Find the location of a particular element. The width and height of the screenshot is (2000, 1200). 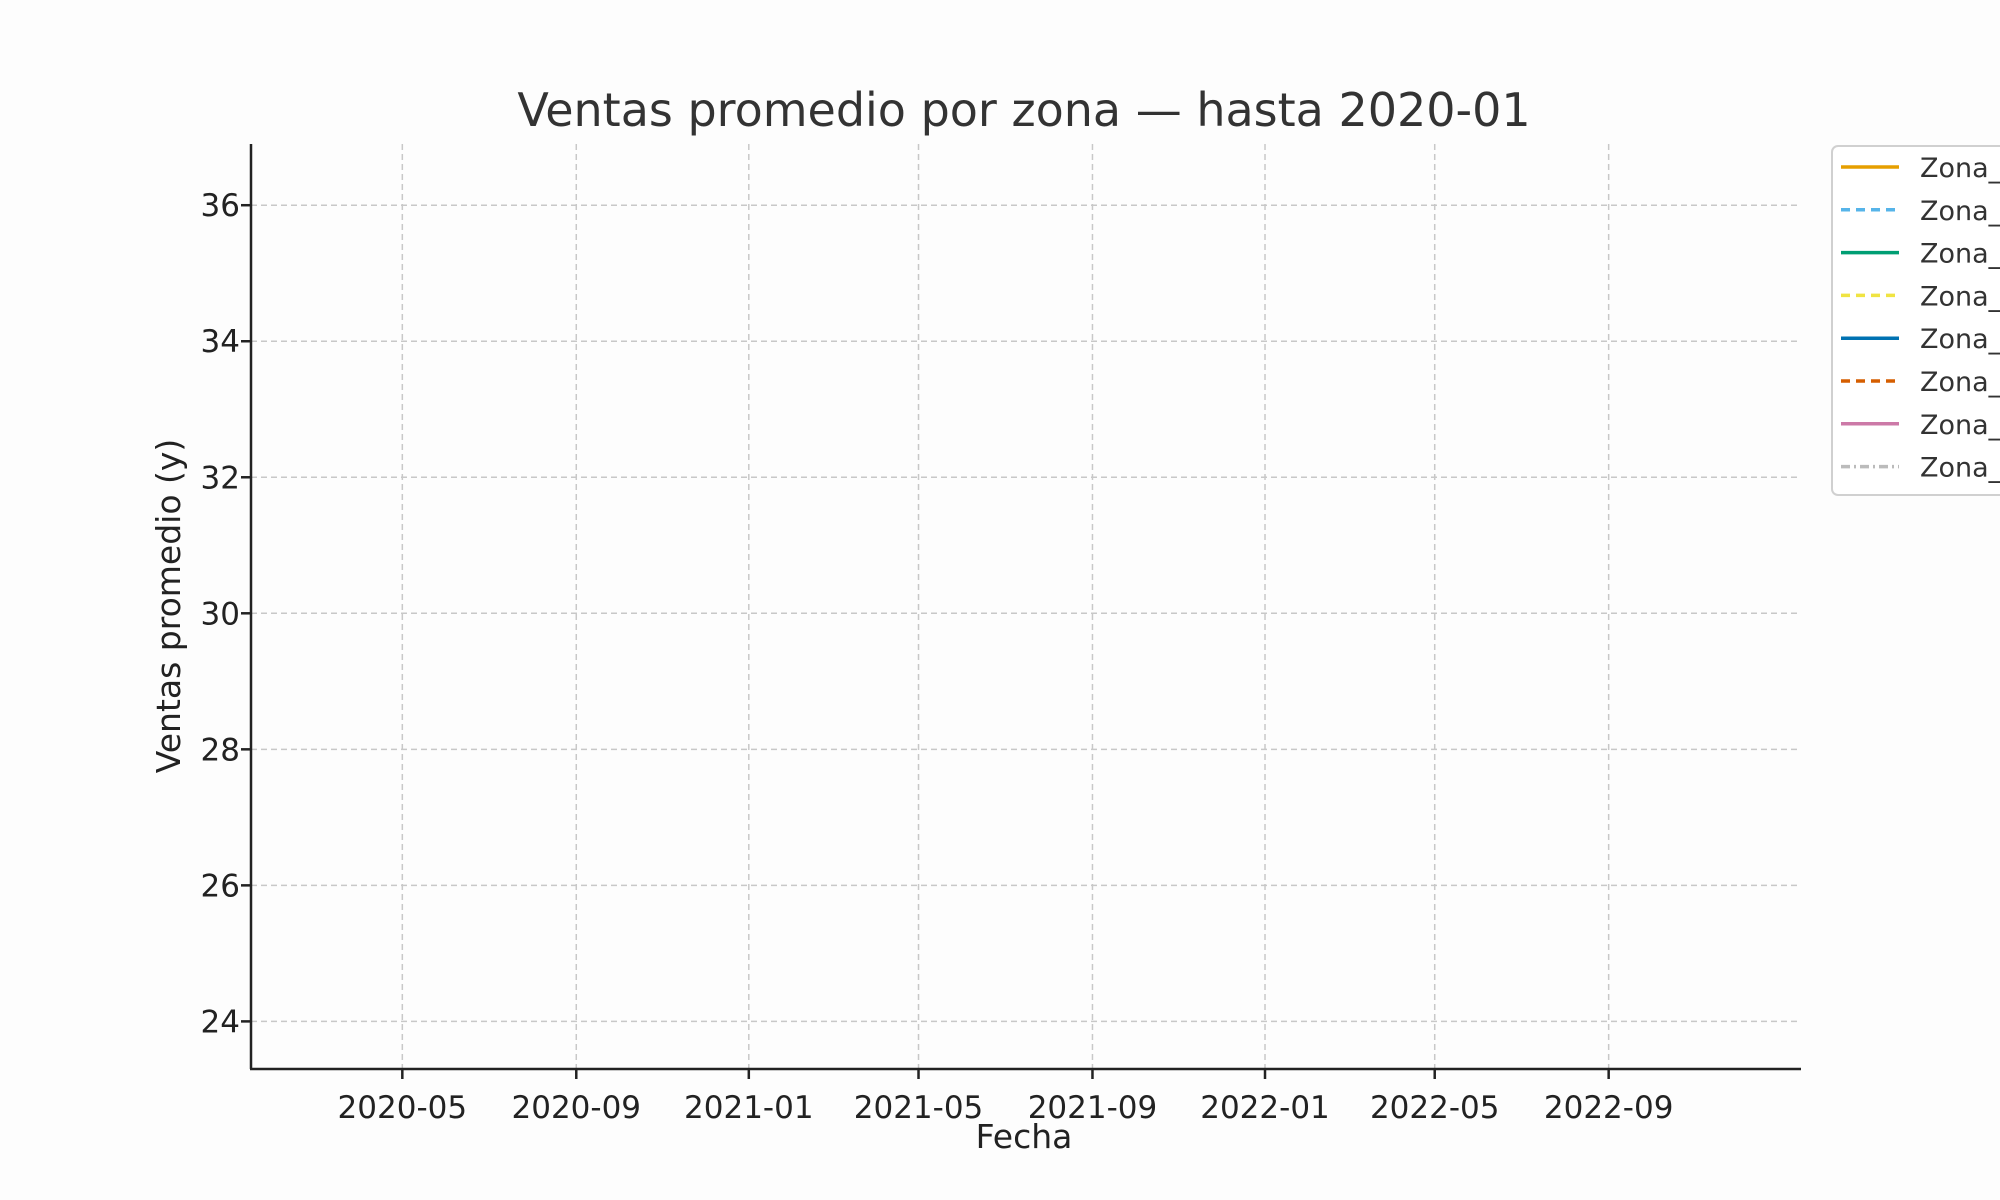

legend-box is located at coordinates (1915, 320).